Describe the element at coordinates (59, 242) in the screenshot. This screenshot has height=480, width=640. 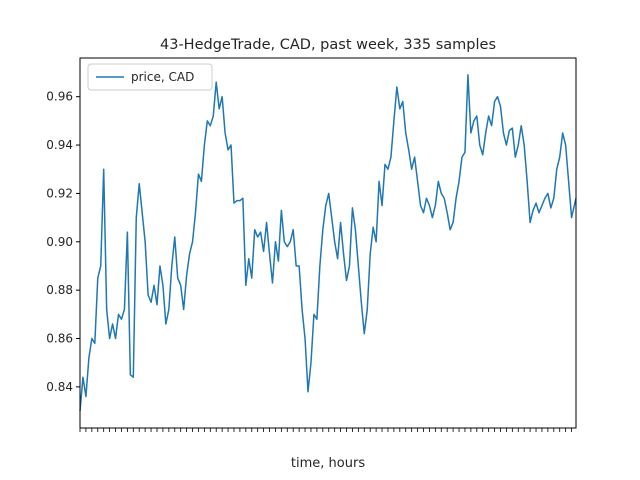
I see `y-tick-label: 0.90` at that location.